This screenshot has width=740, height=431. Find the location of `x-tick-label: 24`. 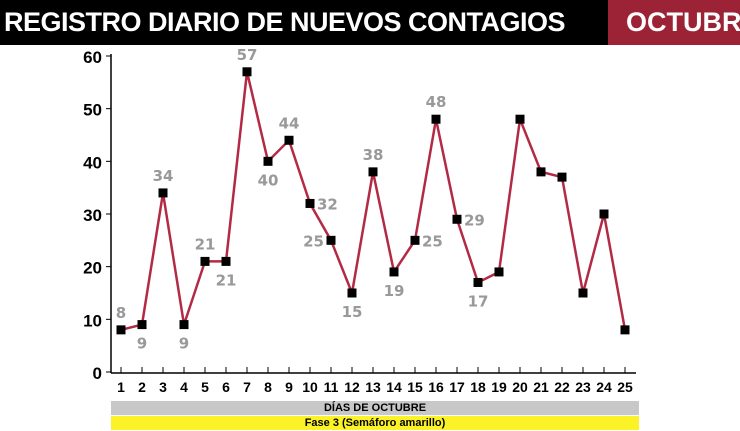

x-tick-label: 24 is located at coordinates (604, 387).